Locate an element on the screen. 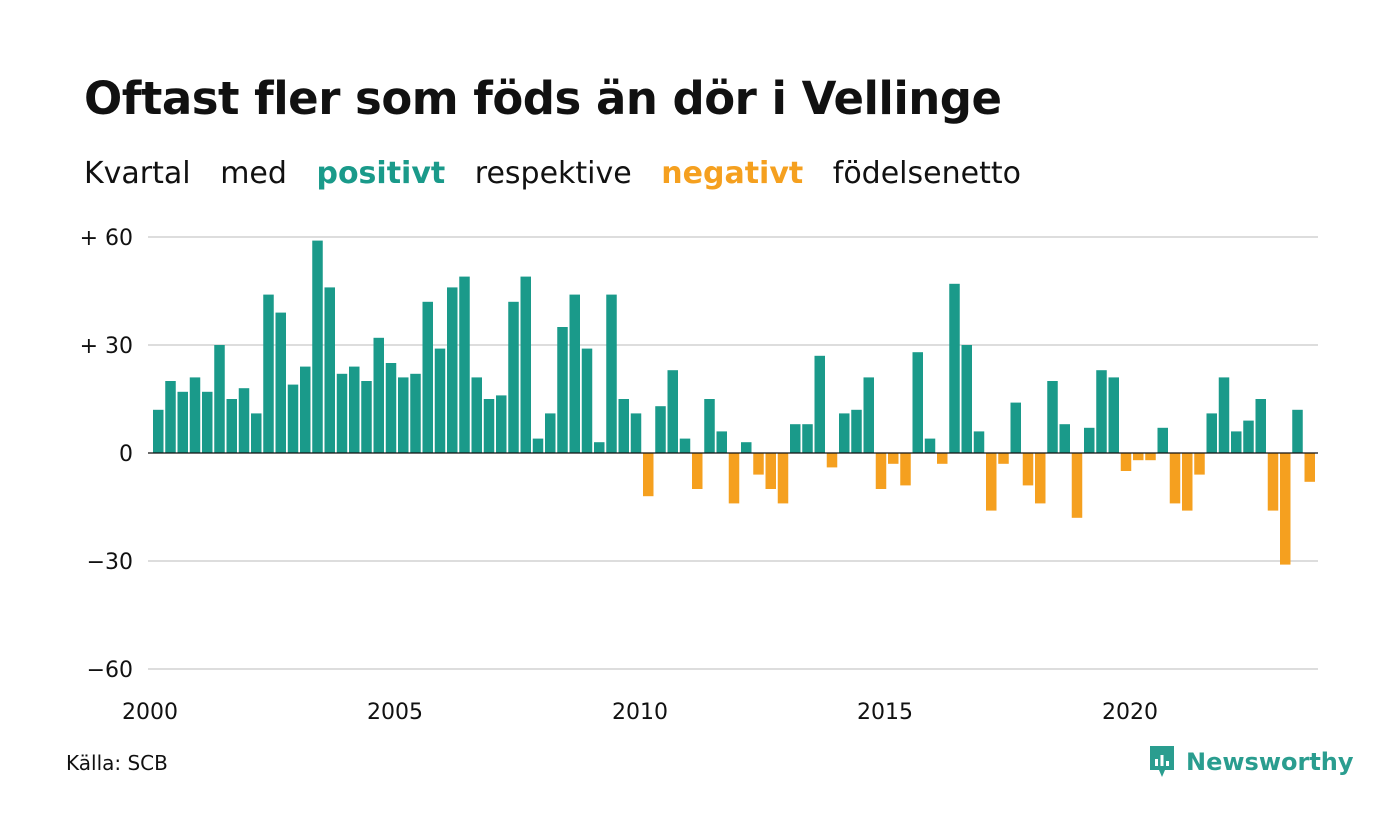  brand-name: Newsworthy is located at coordinates (1270, 762).